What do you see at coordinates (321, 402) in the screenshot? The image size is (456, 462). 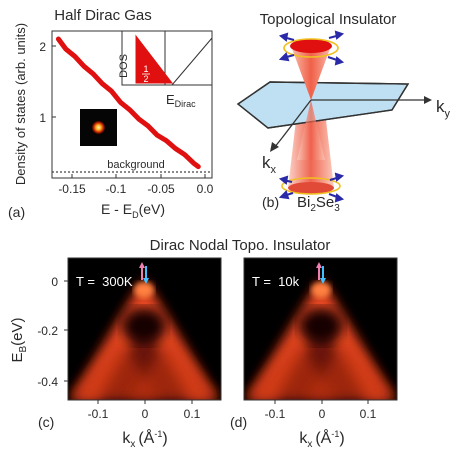 I see `xticks-d` at bounding box center [321, 402].